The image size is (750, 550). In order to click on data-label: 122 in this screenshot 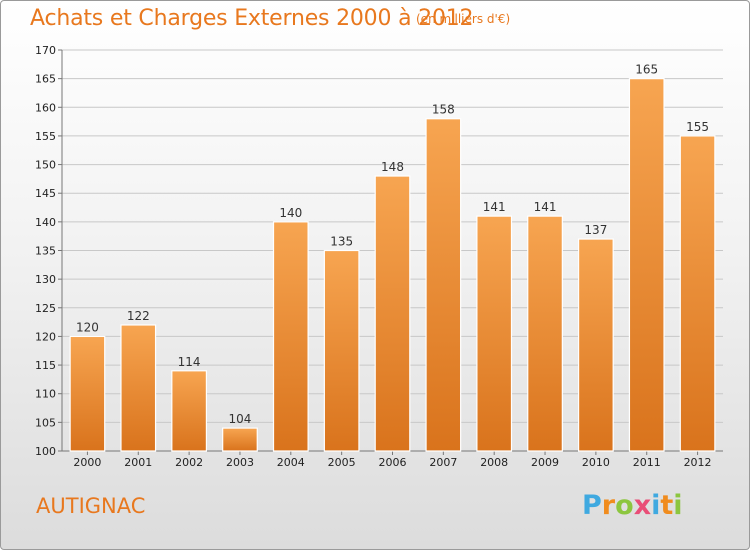, I will do `click(138, 316)`.